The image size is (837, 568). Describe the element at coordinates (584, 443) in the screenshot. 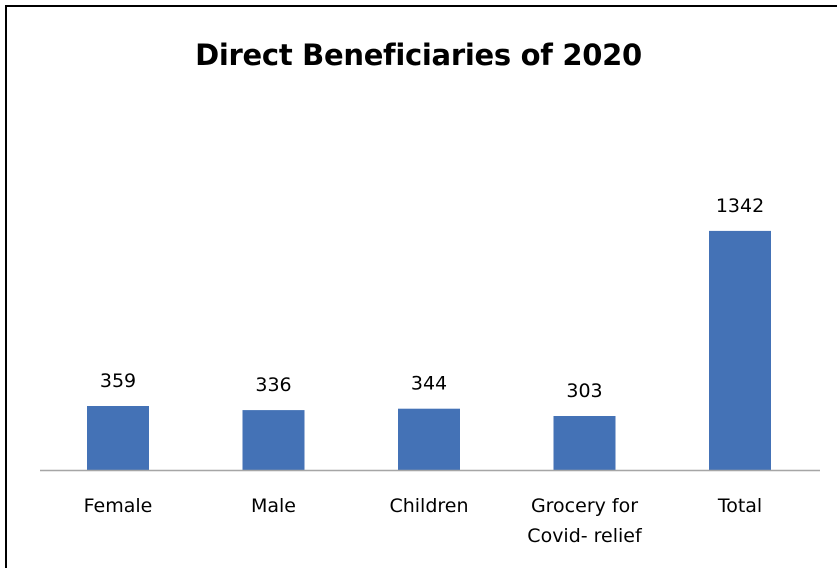

I see `bar-grocery-for-covid-relief` at that location.